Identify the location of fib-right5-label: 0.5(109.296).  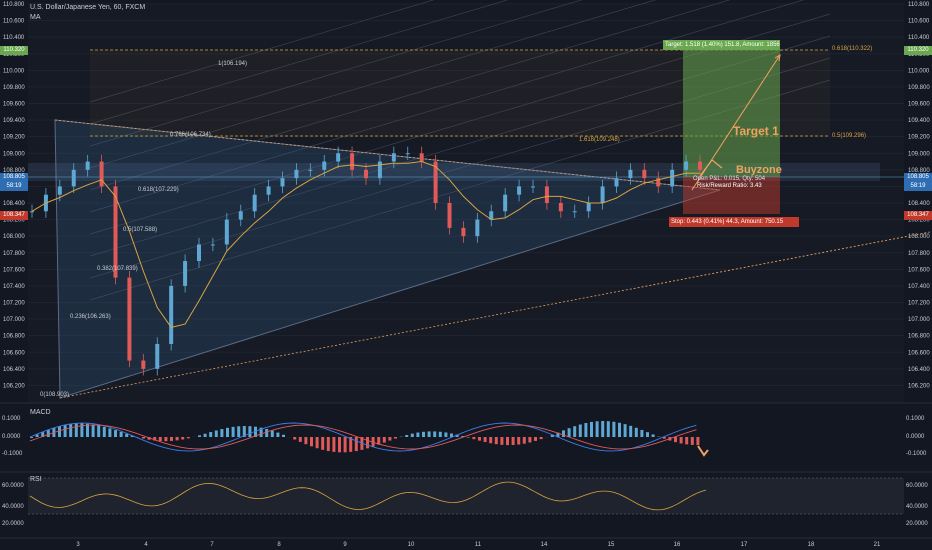
(849, 136).